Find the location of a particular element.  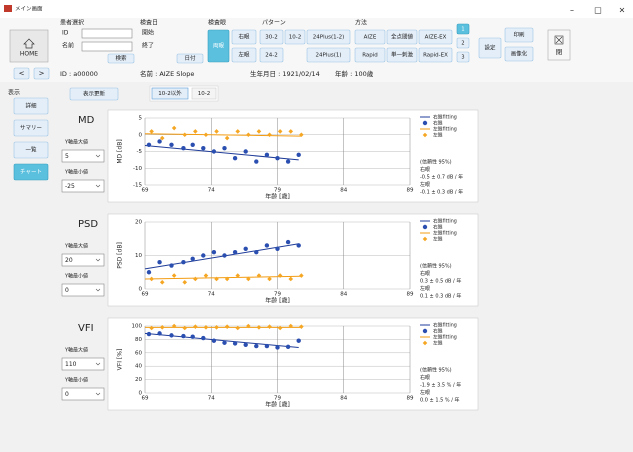

home-button is located at coordinates (29, 46).